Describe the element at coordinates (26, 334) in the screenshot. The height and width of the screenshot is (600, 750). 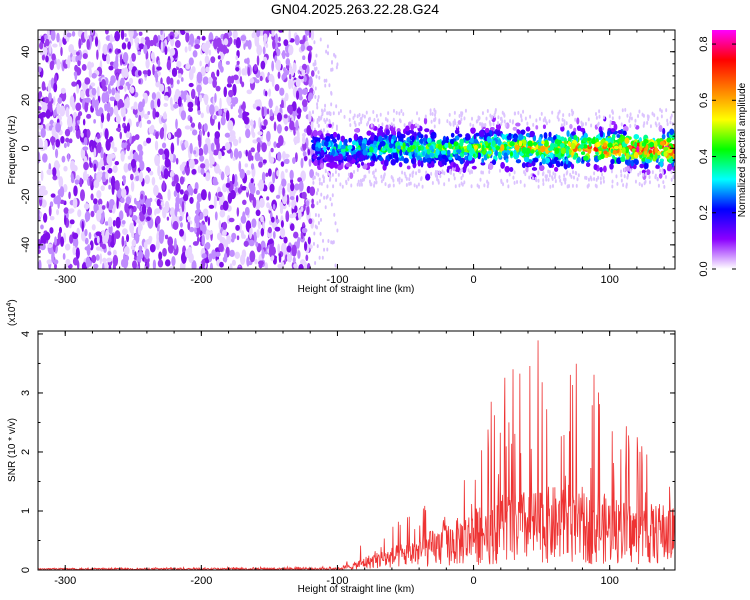
I see `y-tick-label: 4` at that location.